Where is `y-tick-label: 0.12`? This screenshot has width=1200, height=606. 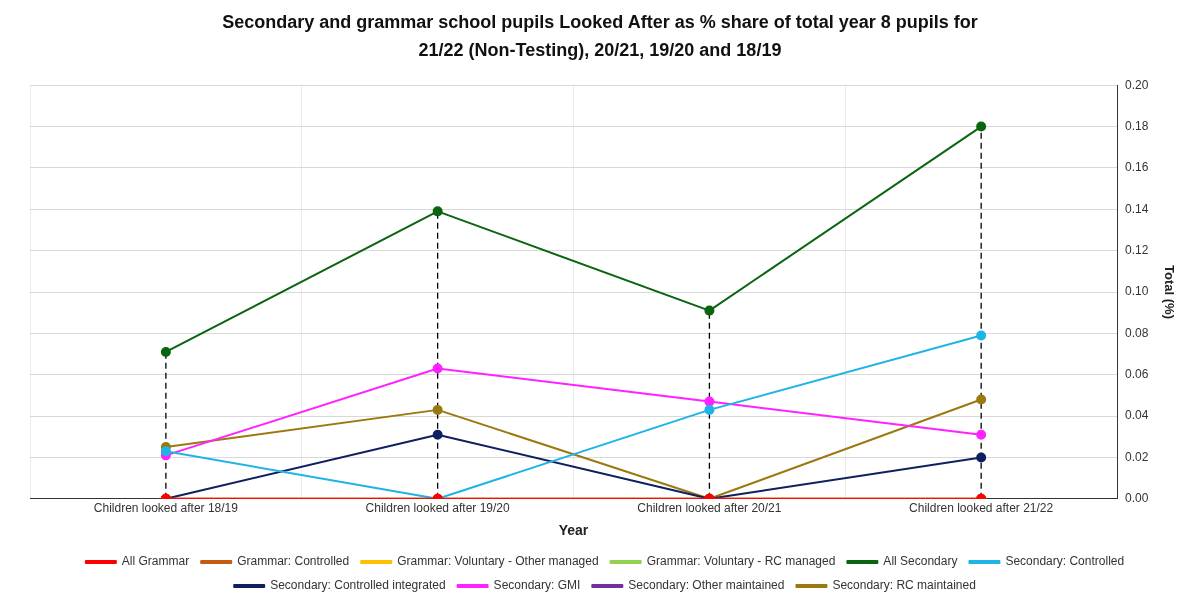 y-tick-label: 0.12 is located at coordinates (1137, 249).